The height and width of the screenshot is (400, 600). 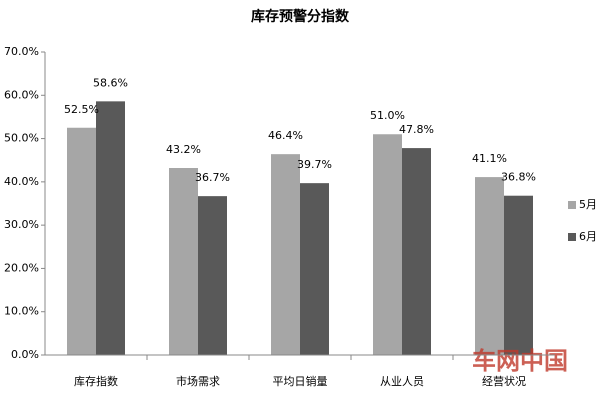 I want to click on y-tick-label: 60.0%, so click(x=21, y=94).